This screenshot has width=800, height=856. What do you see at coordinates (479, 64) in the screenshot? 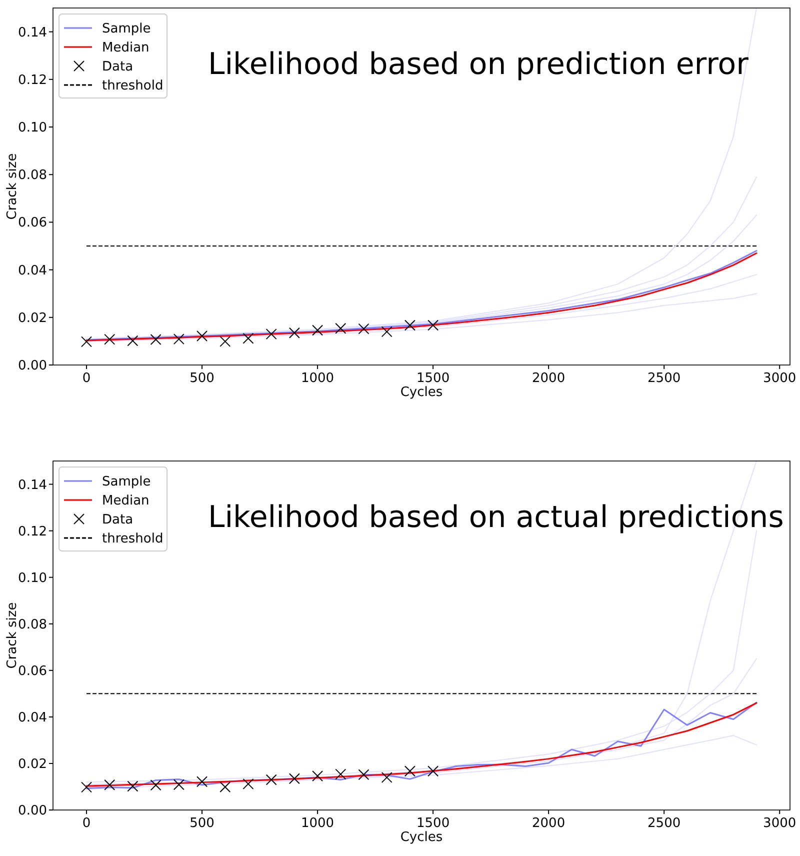
I see `annotation: Likelihood based on prediction error` at bounding box center [479, 64].